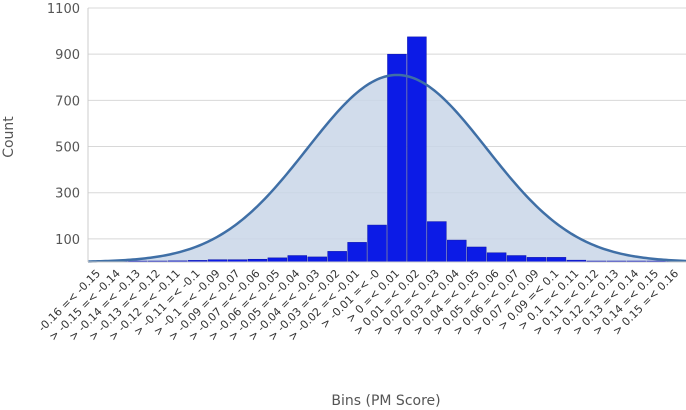 The image size is (686, 410). Describe the element at coordinates (9, 137) in the screenshot. I see `y-axis-title: Count` at that location.